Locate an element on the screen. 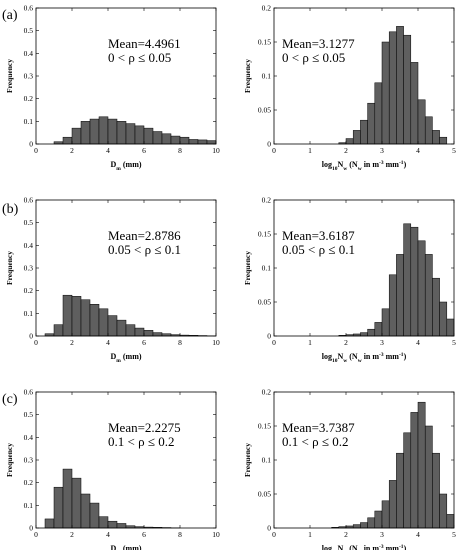 The height and width of the screenshot is (550, 462). y-tick-label: 0.6 is located at coordinates (29, 8).